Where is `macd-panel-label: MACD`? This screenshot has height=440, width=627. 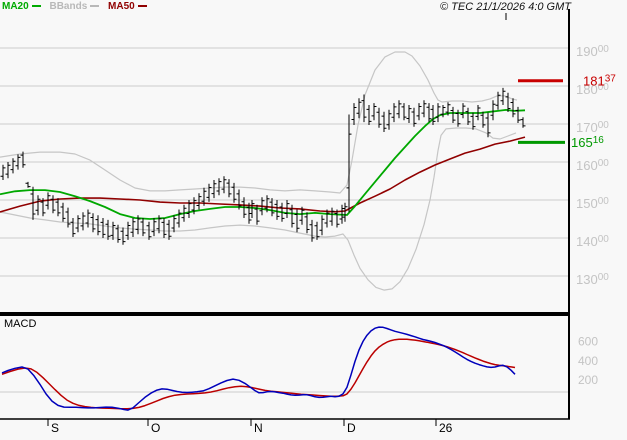
macd-panel-label: MACD is located at coordinates (20, 324).